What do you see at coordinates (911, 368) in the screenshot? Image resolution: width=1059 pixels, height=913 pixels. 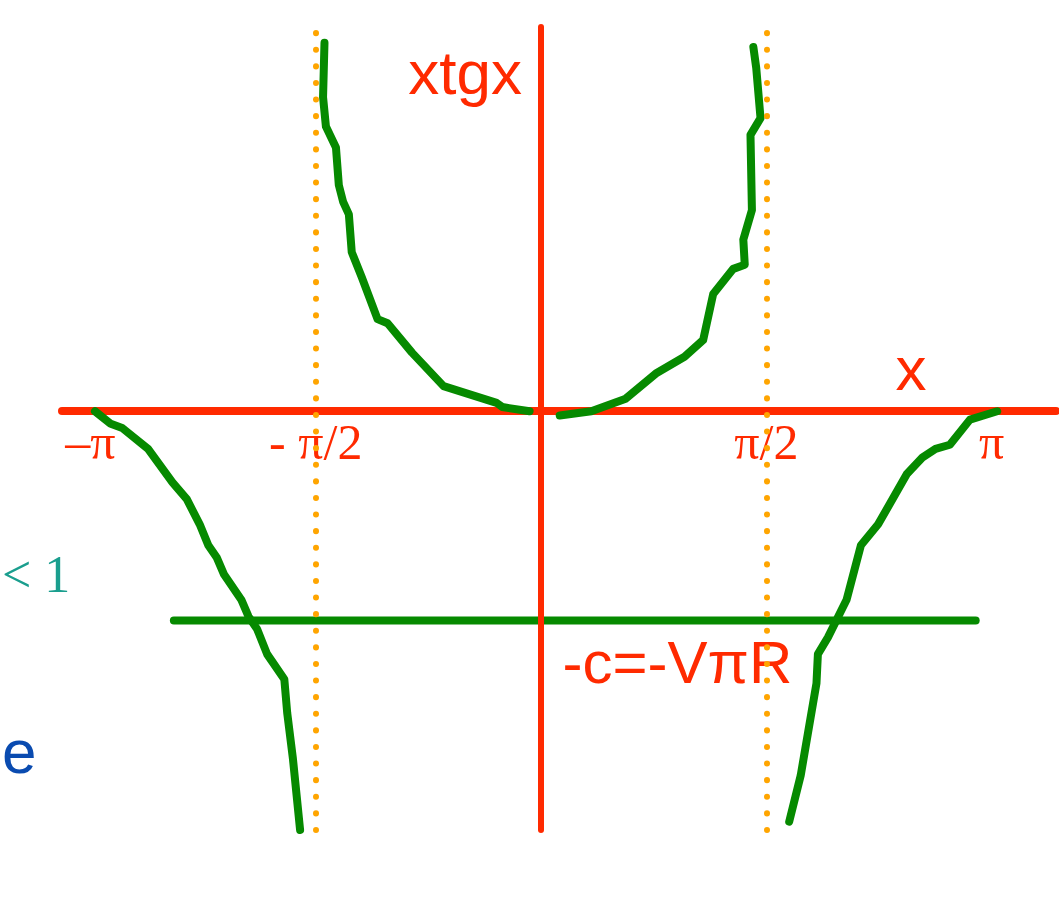 I see `x-axis-title: x` at bounding box center [911, 368].